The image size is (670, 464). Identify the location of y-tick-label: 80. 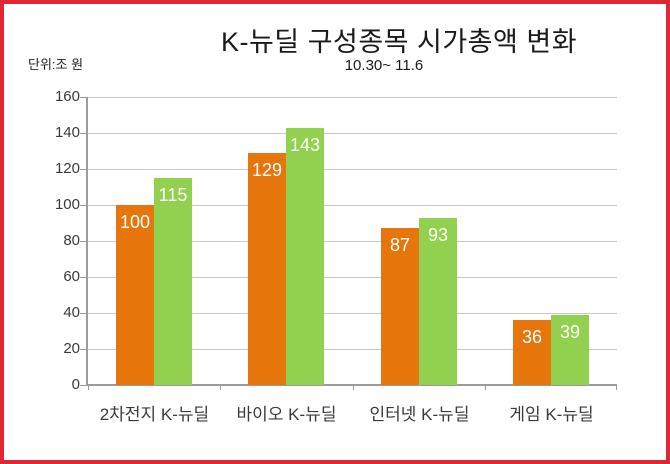
(71, 240).